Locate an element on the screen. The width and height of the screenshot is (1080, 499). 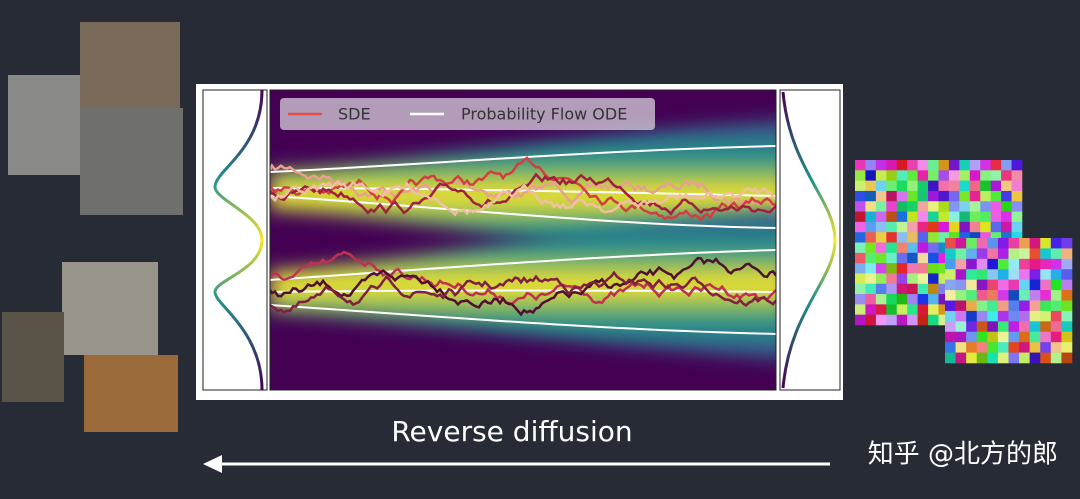
ode-curve is located at coordinates (523, 212).